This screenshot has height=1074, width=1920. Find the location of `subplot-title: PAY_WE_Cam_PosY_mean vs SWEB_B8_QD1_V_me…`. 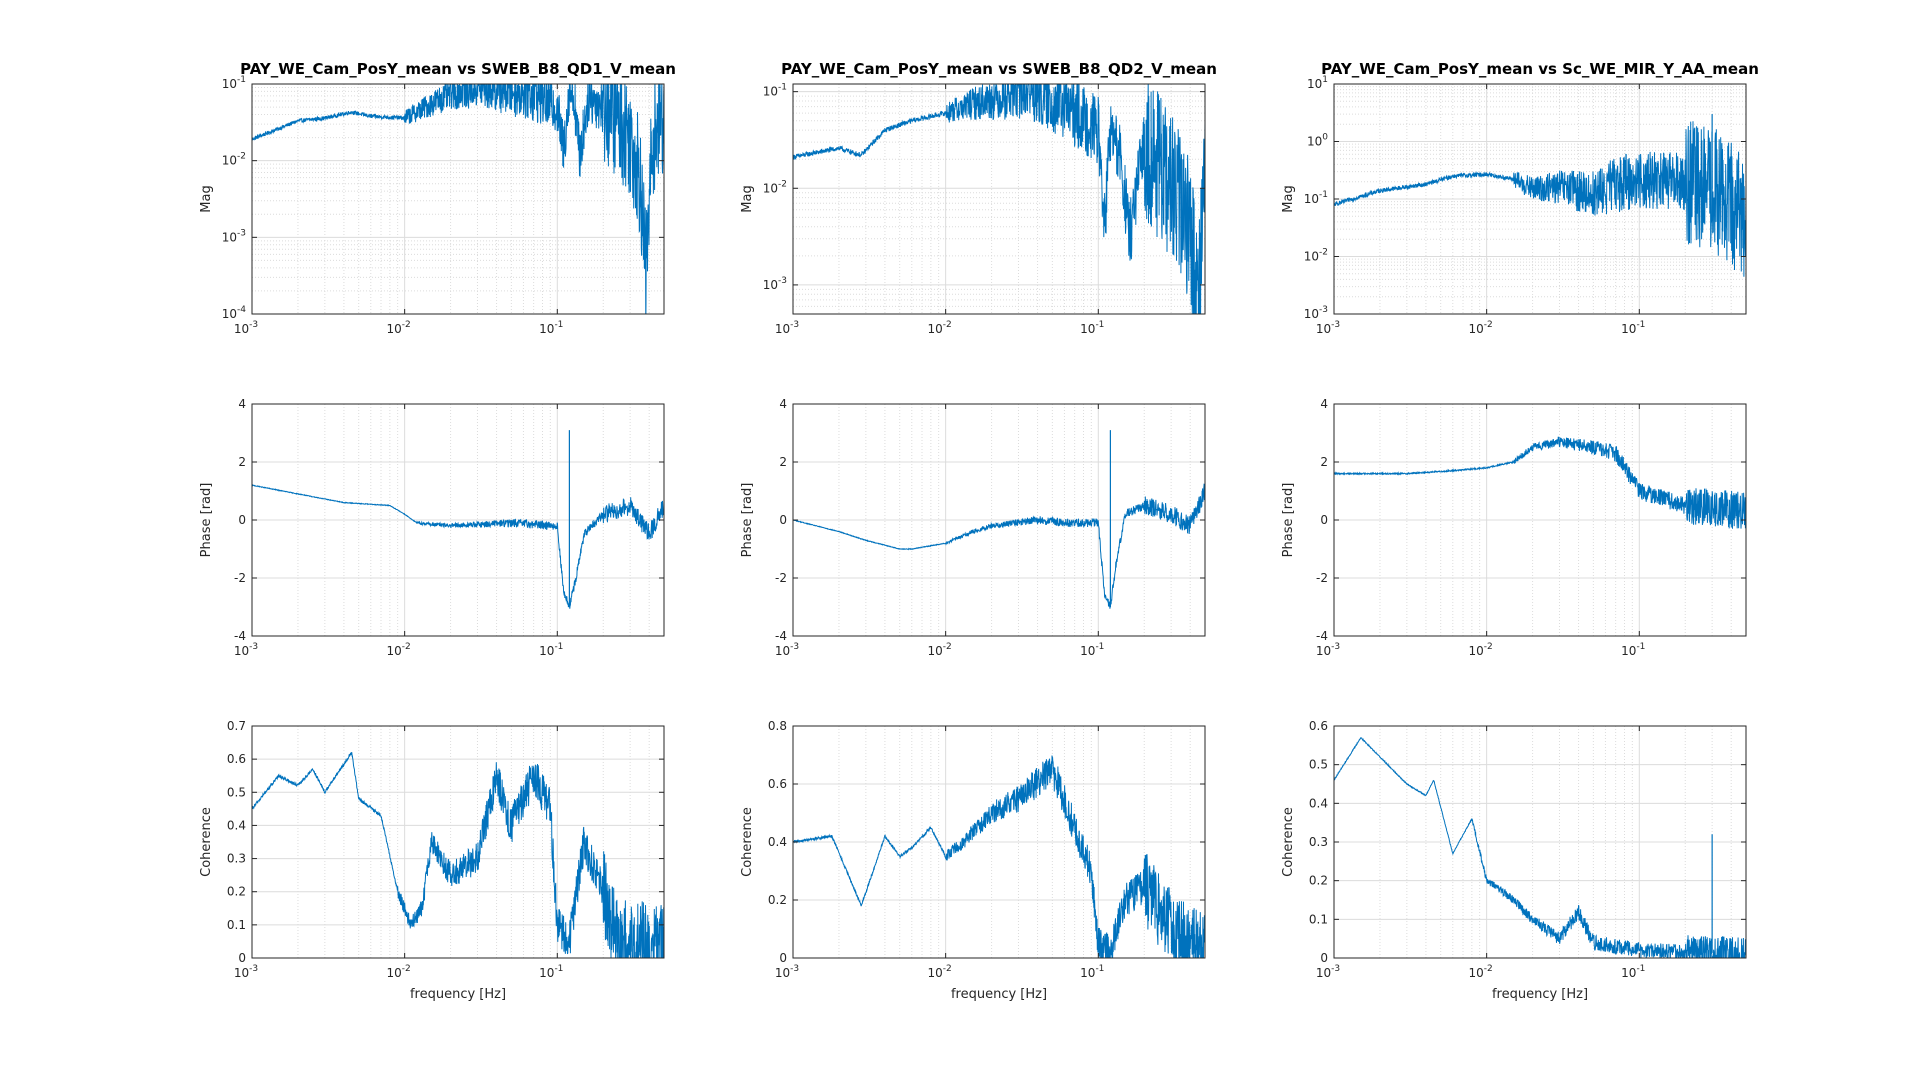

subplot-title: PAY_WE_Cam_PosY_mean vs SWEB_B8_QD1_V_me… is located at coordinates (458, 69).